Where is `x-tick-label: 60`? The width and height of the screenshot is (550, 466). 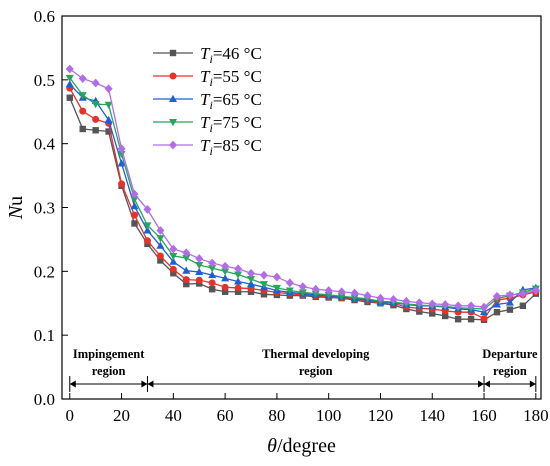 x-tick-label: 60 is located at coordinates (225, 415).